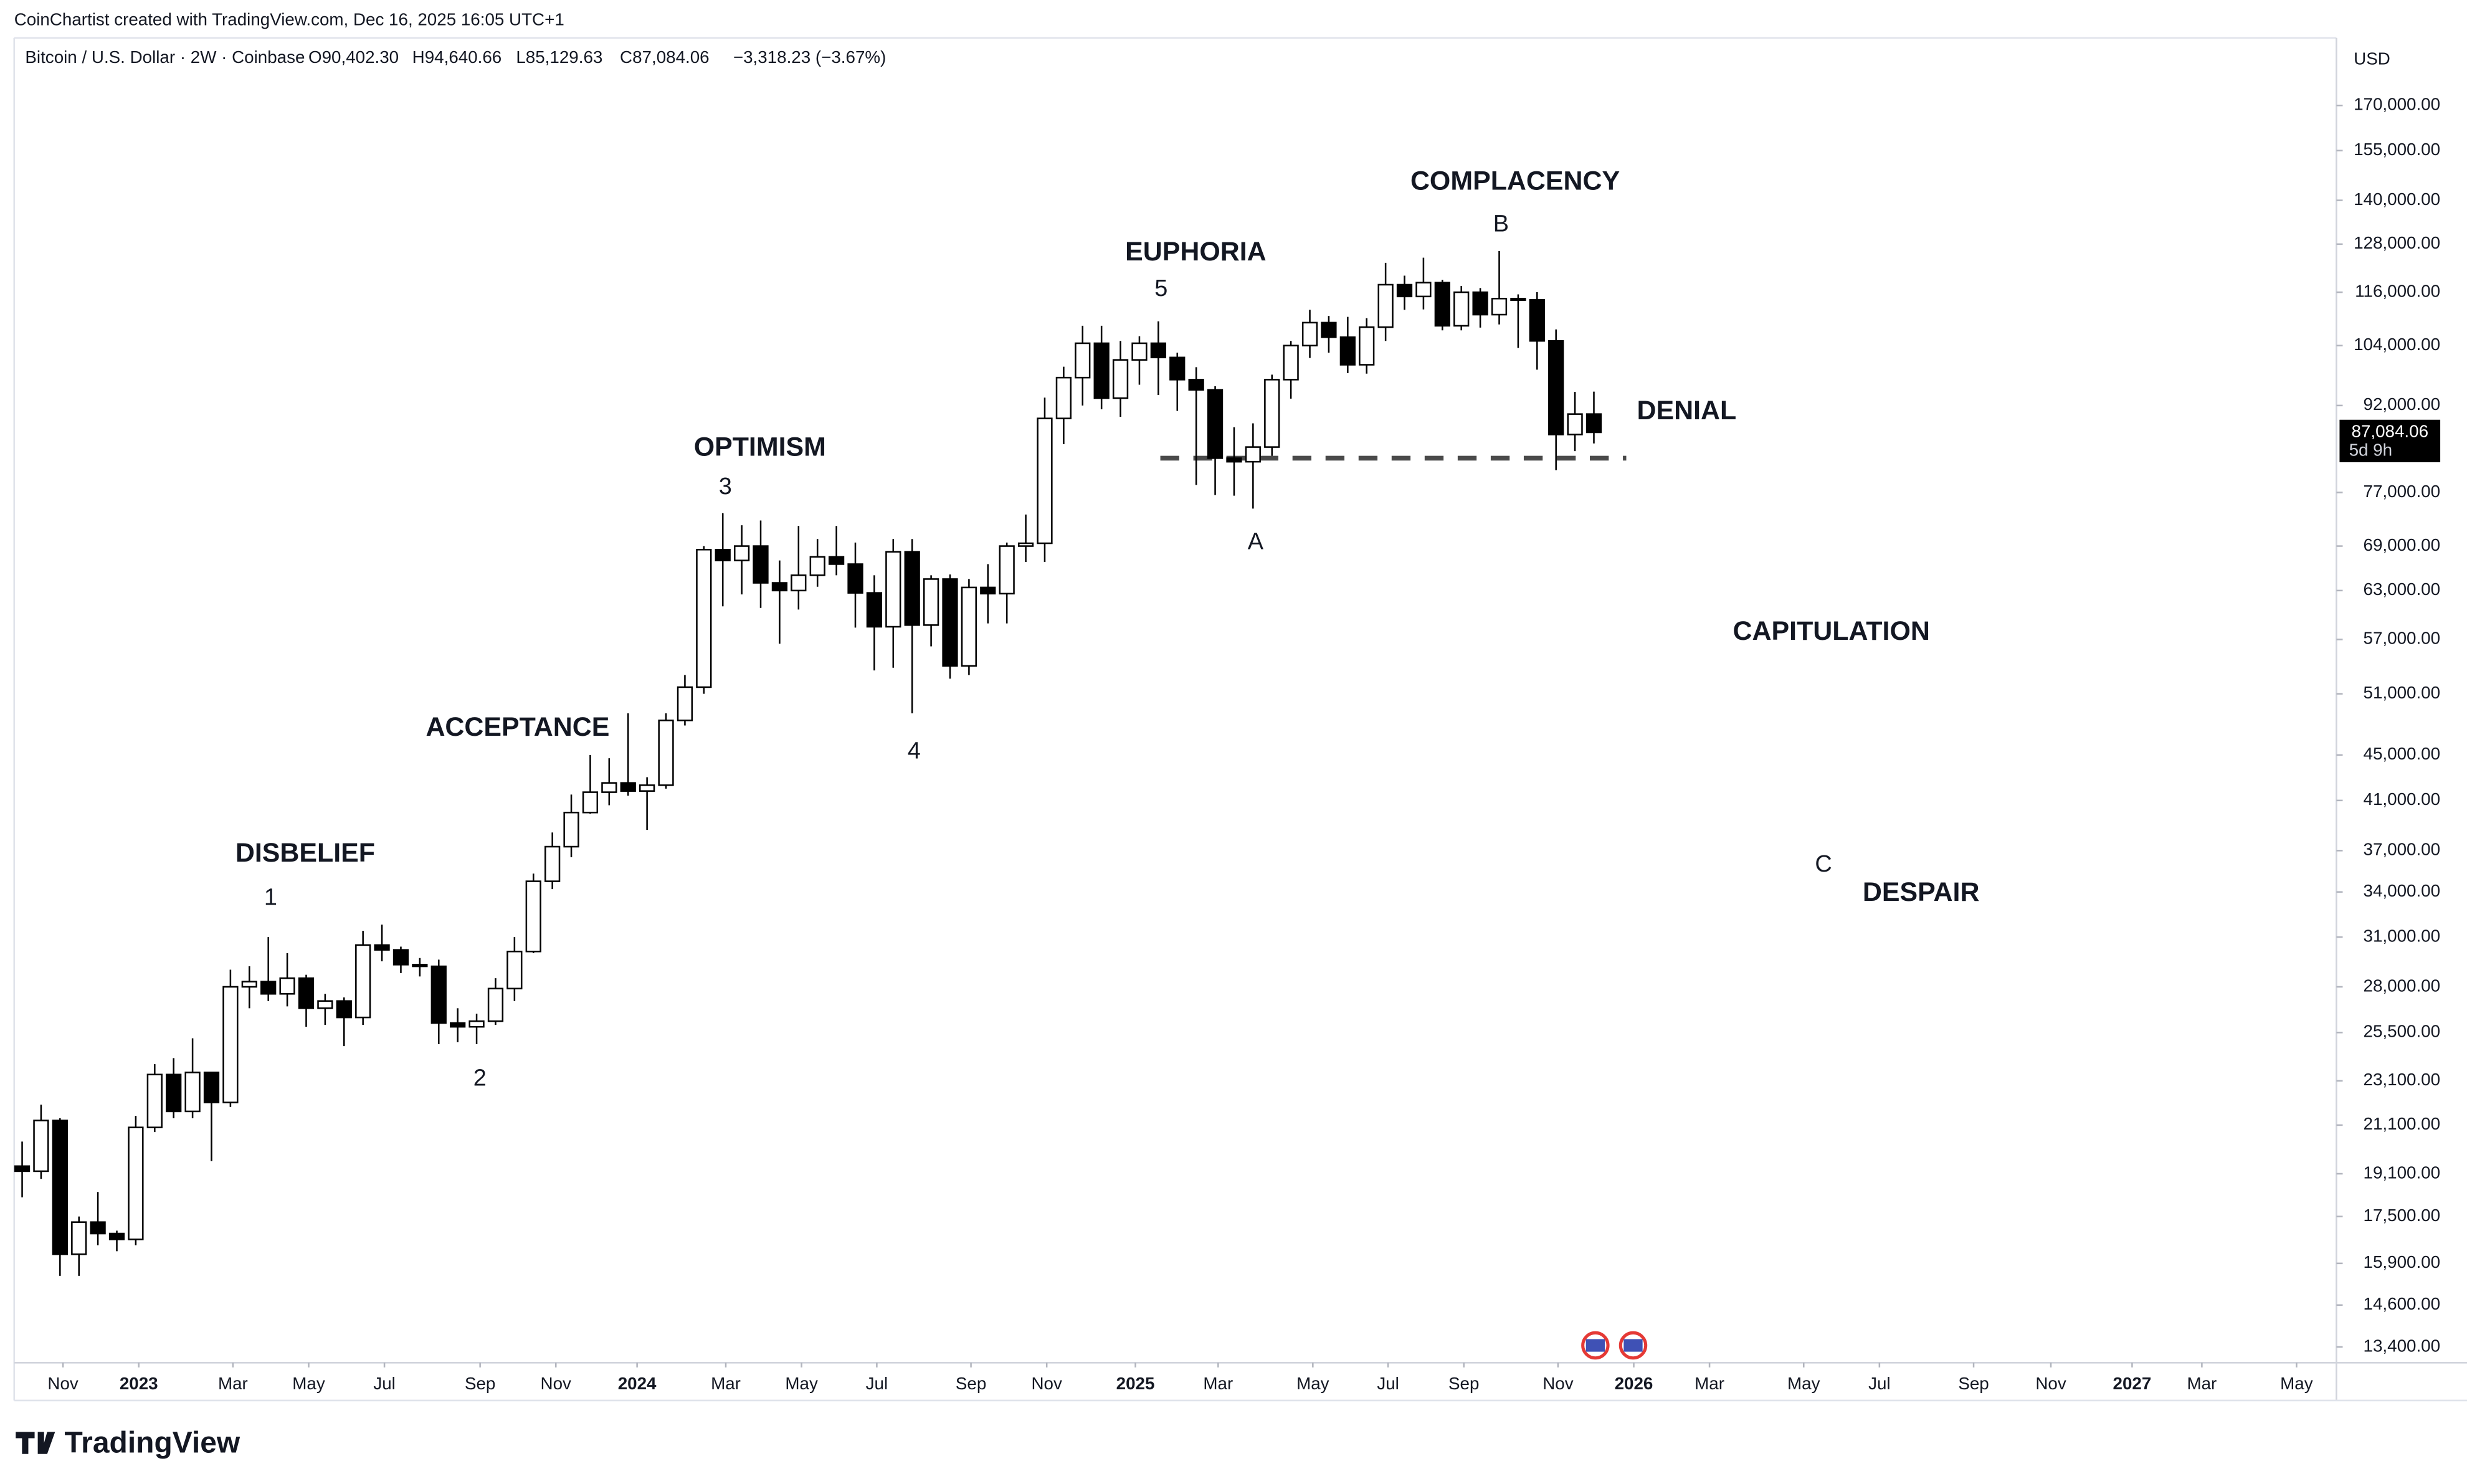 The width and height of the screenshot is (2467, 1484). What do you see at coordinates (128, 1442) in the screenshot?
I see `brand-logo: TradingView` at bounding box center [128, 1442].